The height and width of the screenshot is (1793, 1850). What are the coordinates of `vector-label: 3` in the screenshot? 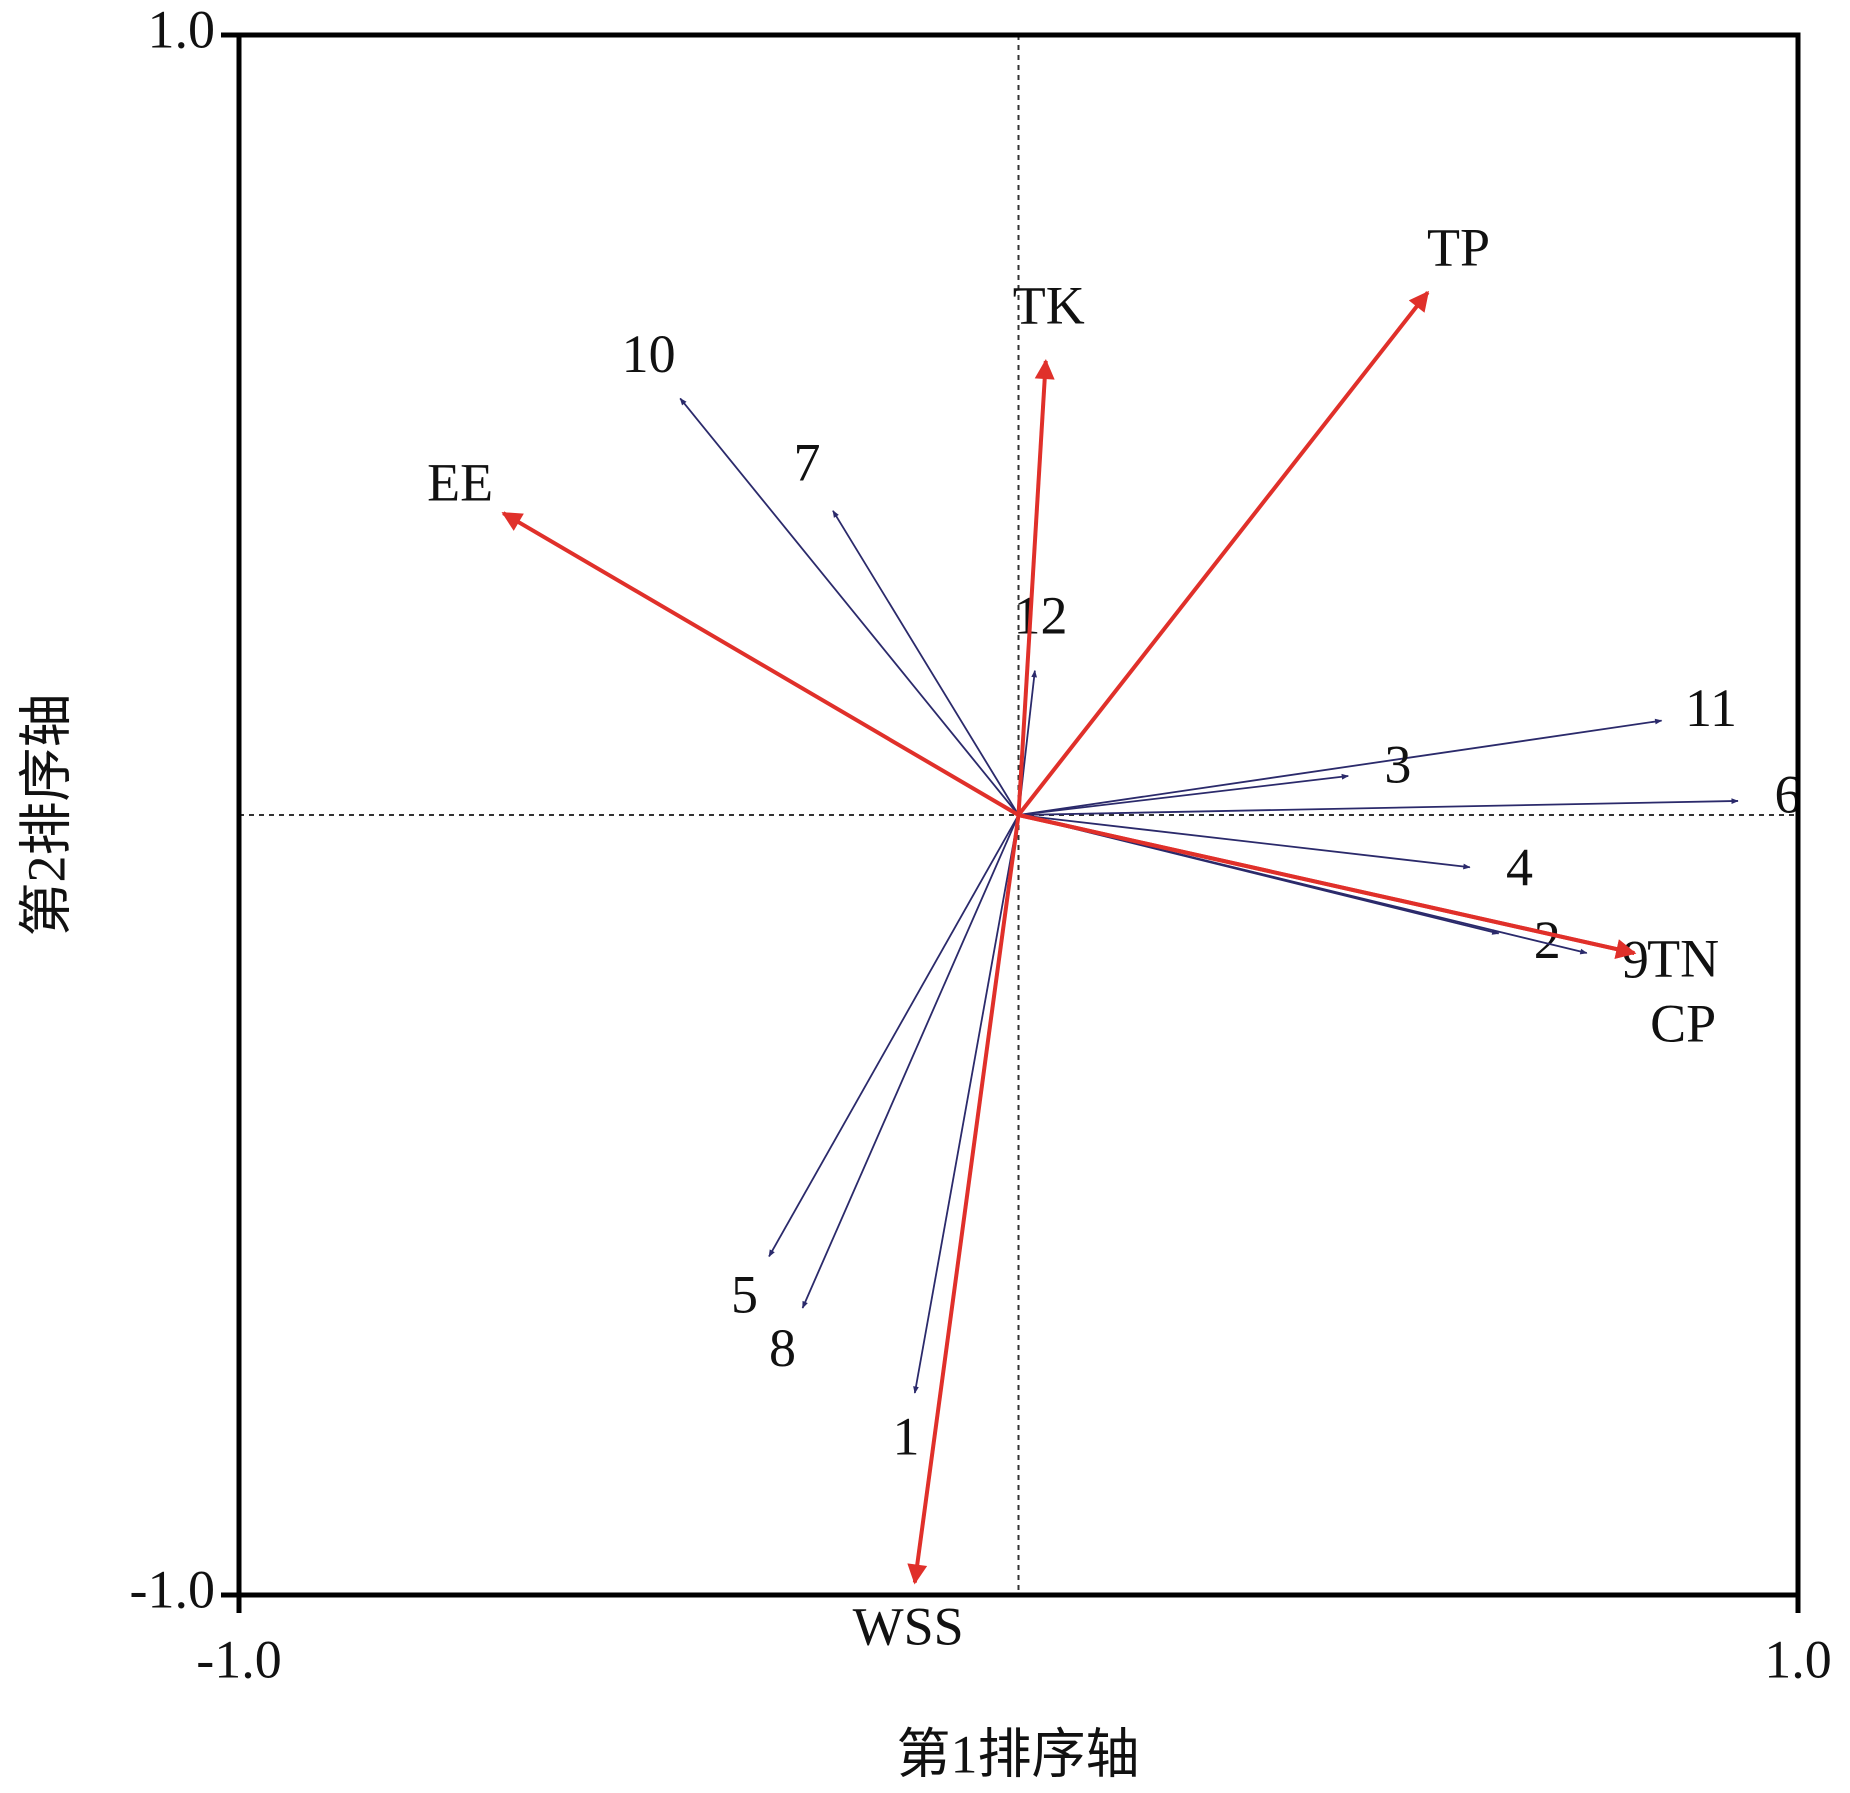 It's located at (1397, 765).